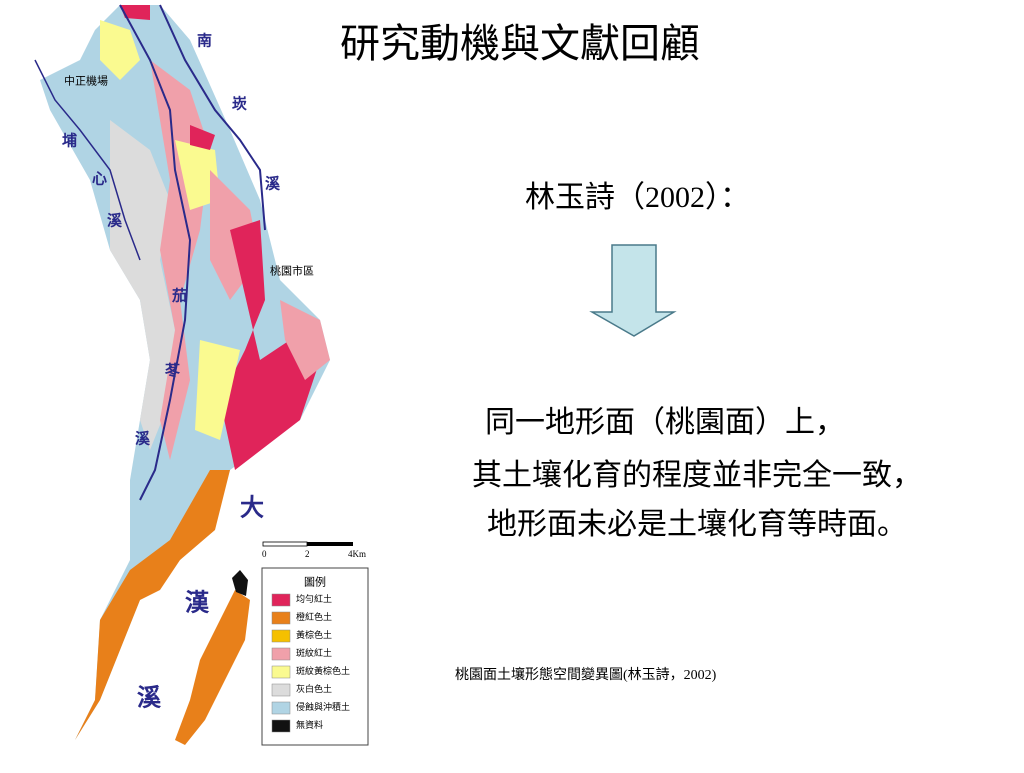 The width and height of the screenshot is (1024, 773). Describe the element at coordinates (314, 598) in the screenshot. I see `legend-label: 均勻紅土` at that location.